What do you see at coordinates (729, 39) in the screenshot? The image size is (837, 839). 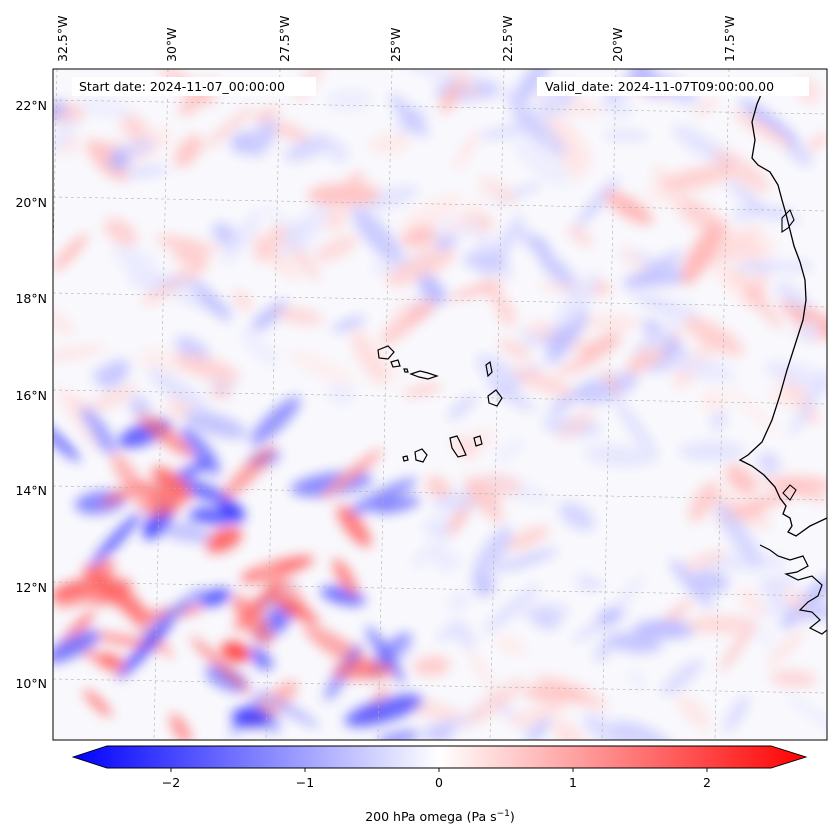 I see `lon-label: 17.5°W` at bounding box center [729, 39].